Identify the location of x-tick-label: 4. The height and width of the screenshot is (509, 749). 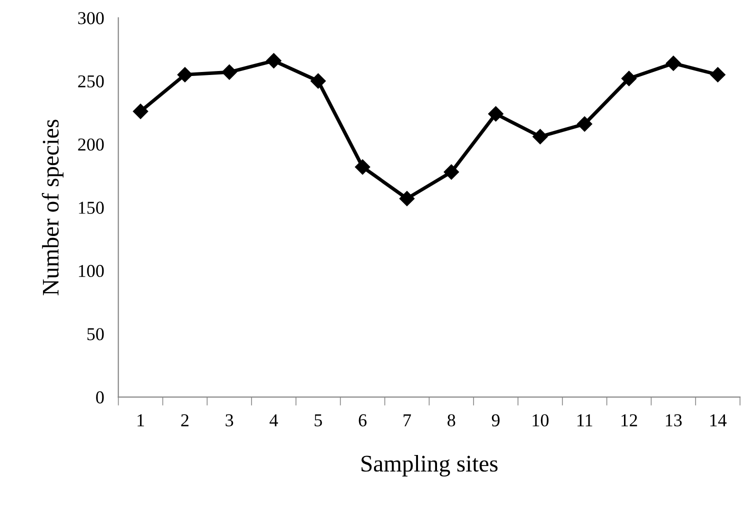
(274, 420).